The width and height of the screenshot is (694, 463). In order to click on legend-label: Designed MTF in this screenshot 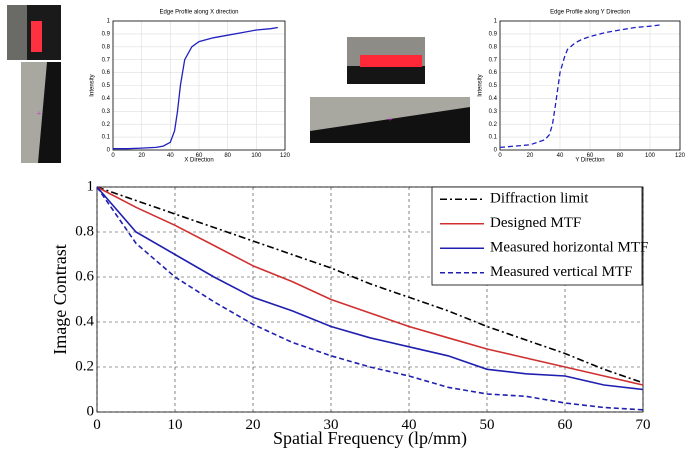, I will do `click(535, 223)`.